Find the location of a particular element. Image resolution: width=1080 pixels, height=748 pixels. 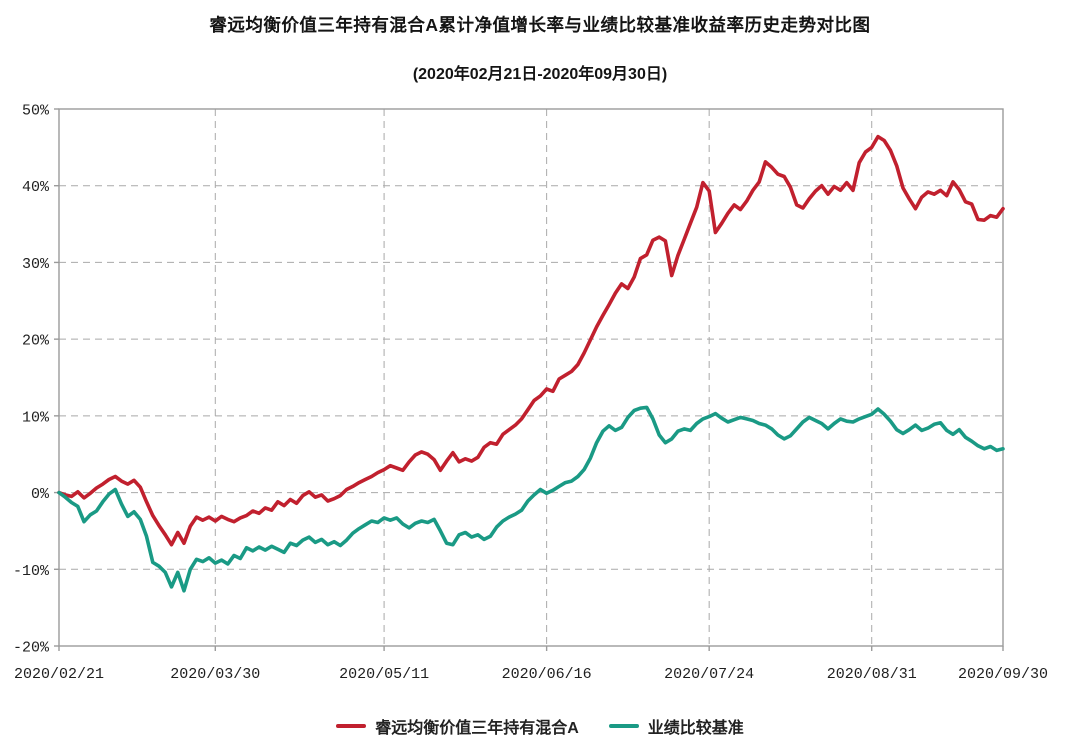

legend-item-benchmark: 业绩比较基准 is located at coordinates (676, 726).